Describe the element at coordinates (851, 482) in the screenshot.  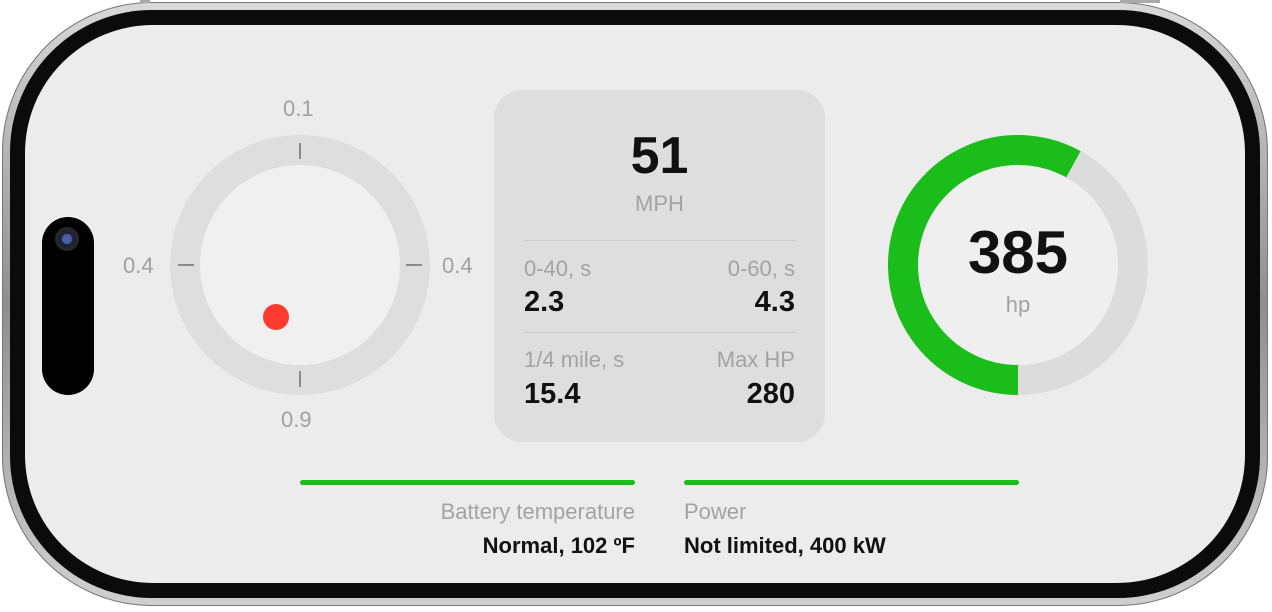
I see `power-bar` at that location.